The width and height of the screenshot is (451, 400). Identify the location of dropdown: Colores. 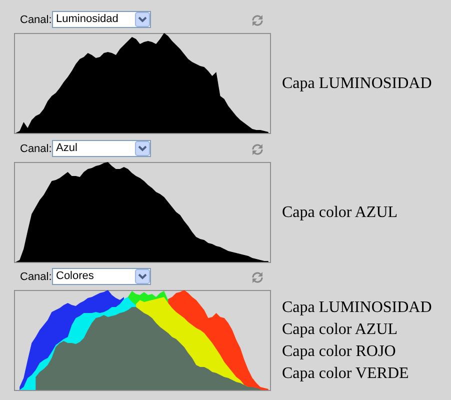
(101, 276).